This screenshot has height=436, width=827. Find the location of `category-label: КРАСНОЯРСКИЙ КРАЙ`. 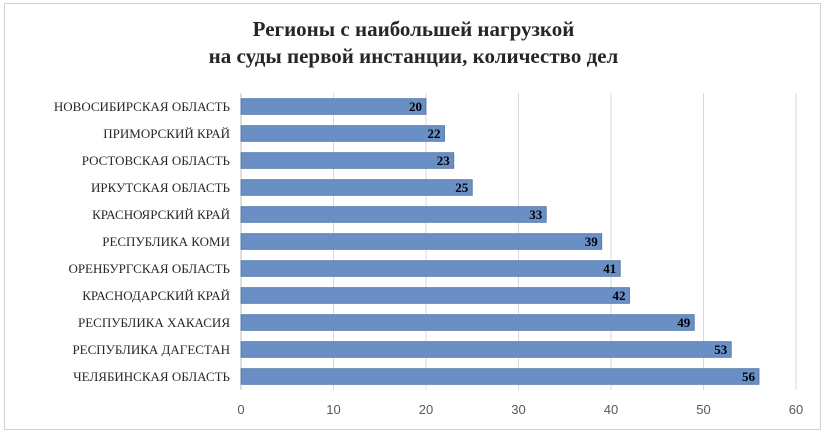

category-label: КРАСНОЯРСКИЙ КРАЙ is located at coordinates (161, 214).